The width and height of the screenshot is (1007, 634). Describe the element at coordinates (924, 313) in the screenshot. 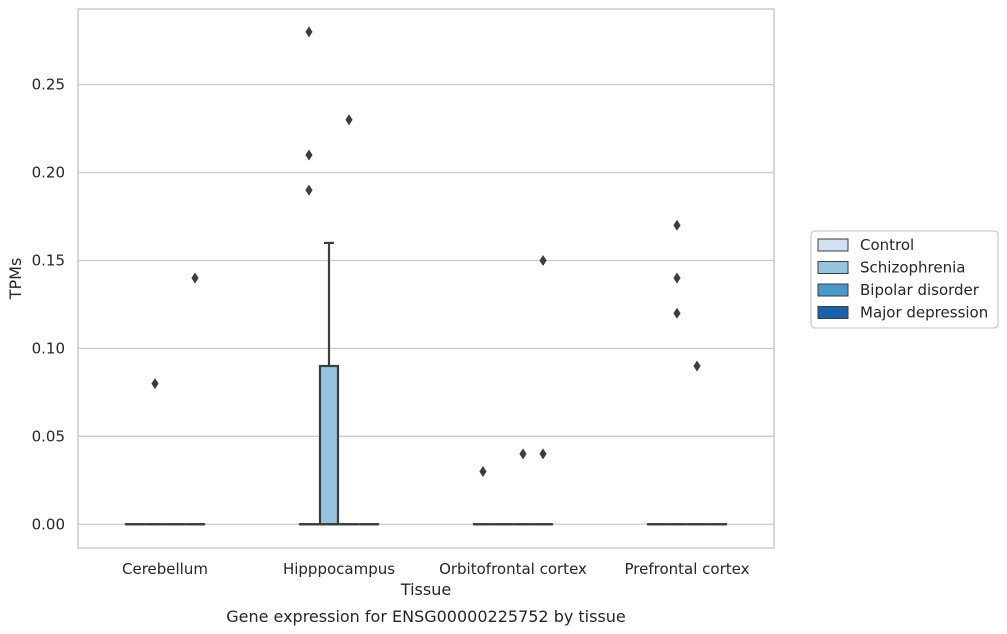

I see `legend-label: Major depression` at that location.